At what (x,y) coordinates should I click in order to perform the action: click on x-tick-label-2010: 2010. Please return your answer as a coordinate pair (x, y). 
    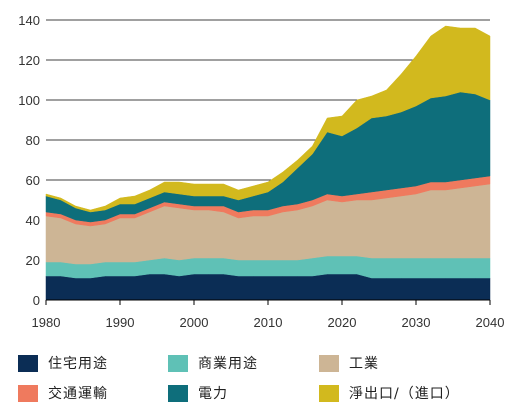
    Looking at the image, I should click on (268, 322).